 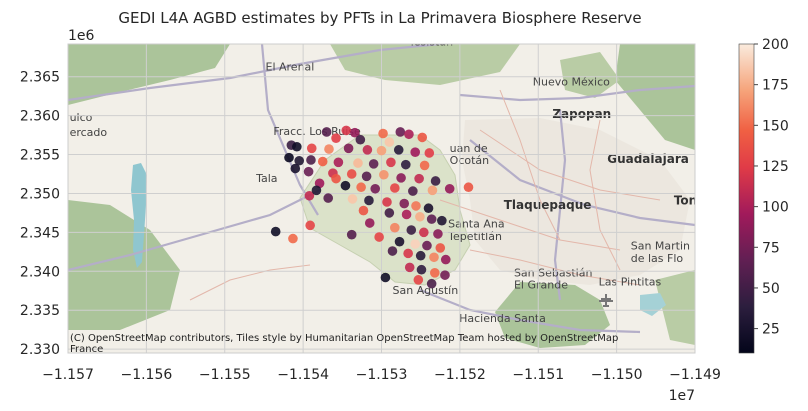 What do you see at coordinates (771, 289) in the screenshot?
I see `colorbar-tick-label: 50` at bounding box center [771, 289].